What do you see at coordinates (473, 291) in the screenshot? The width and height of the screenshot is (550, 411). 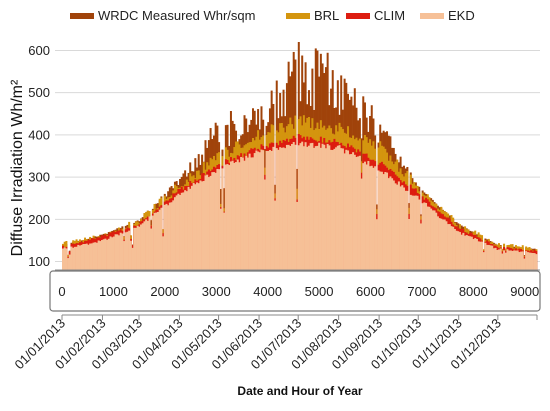 I see `hour-tick-label-8000: 8000` at bounding box center [473, 291].